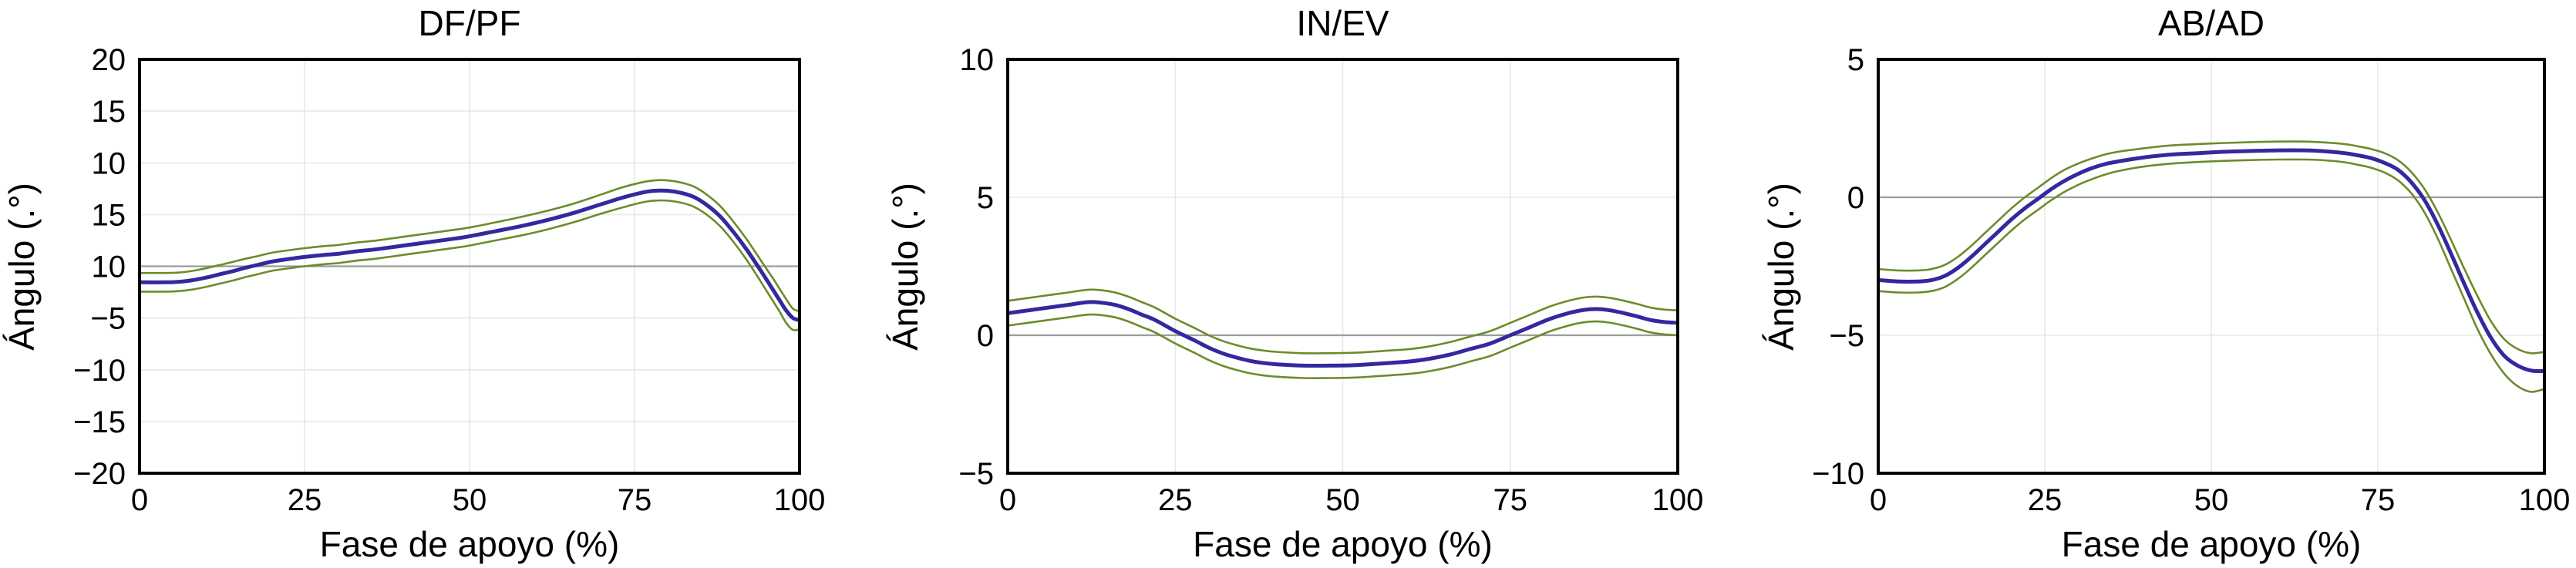 The image size is (2576, 568). Describe the element at coordinates (470, 23) in the screenshot. I see `chart-title-dfpf: DF/PF` at that location.